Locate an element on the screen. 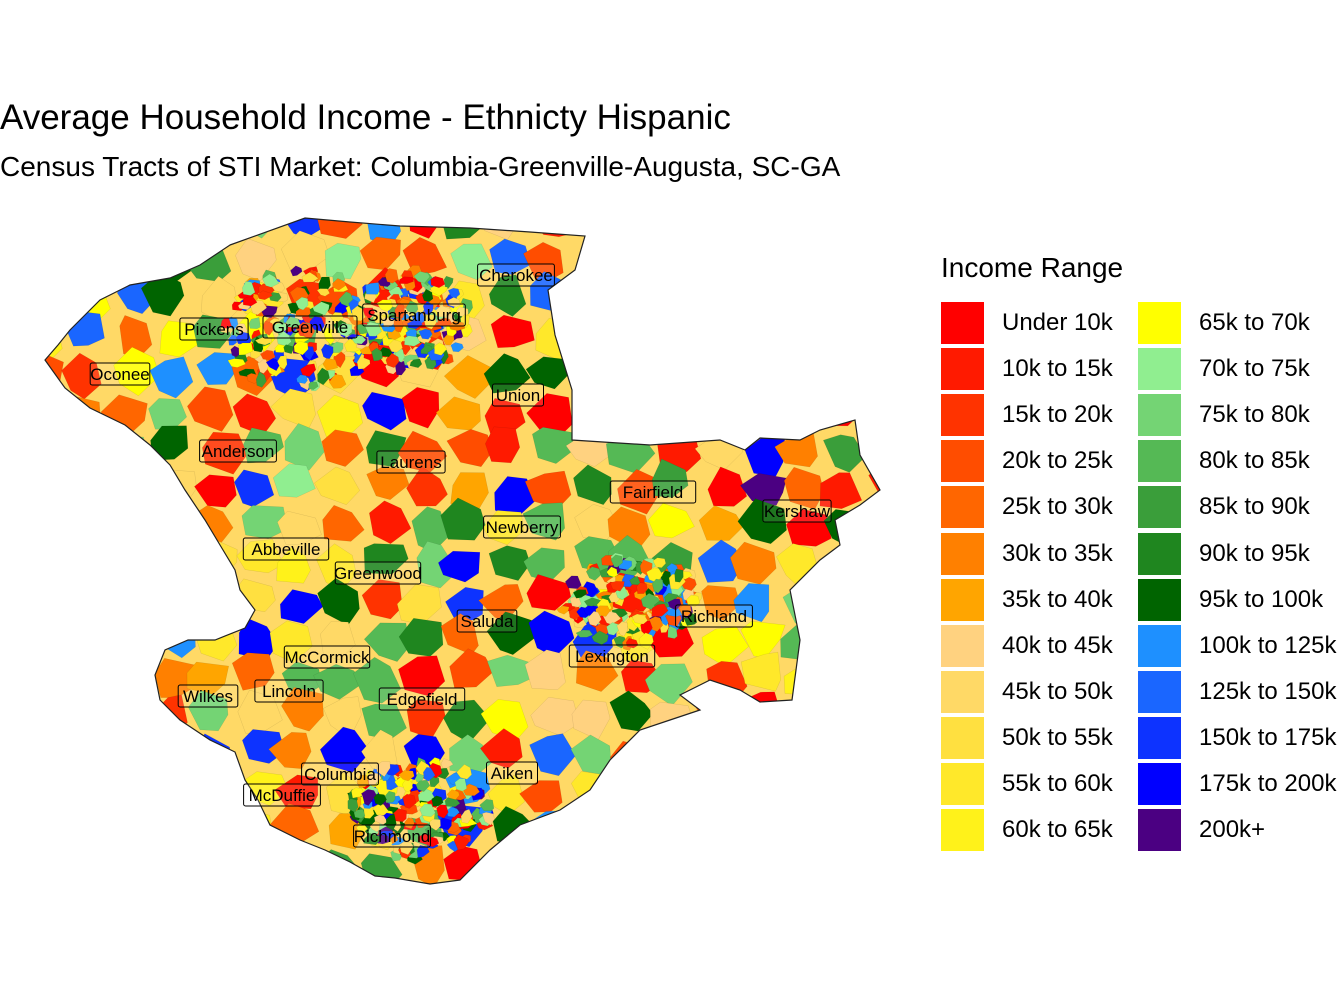 The height and width of the screenshot is (1008, 1344). county-name: Abbeville is located at coordinates (286, 549).